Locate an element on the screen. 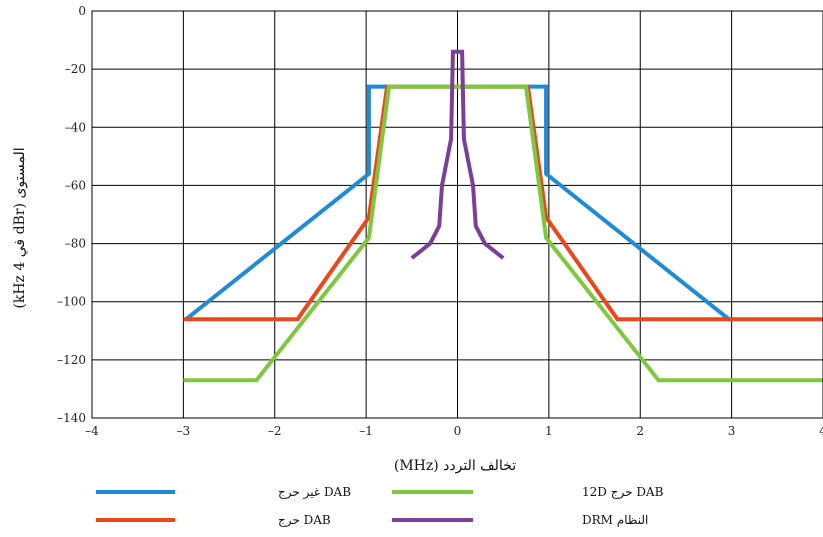 This screenshot has height=537, width=823. y-tick-label: –140 is located at coordinates (71, 418).